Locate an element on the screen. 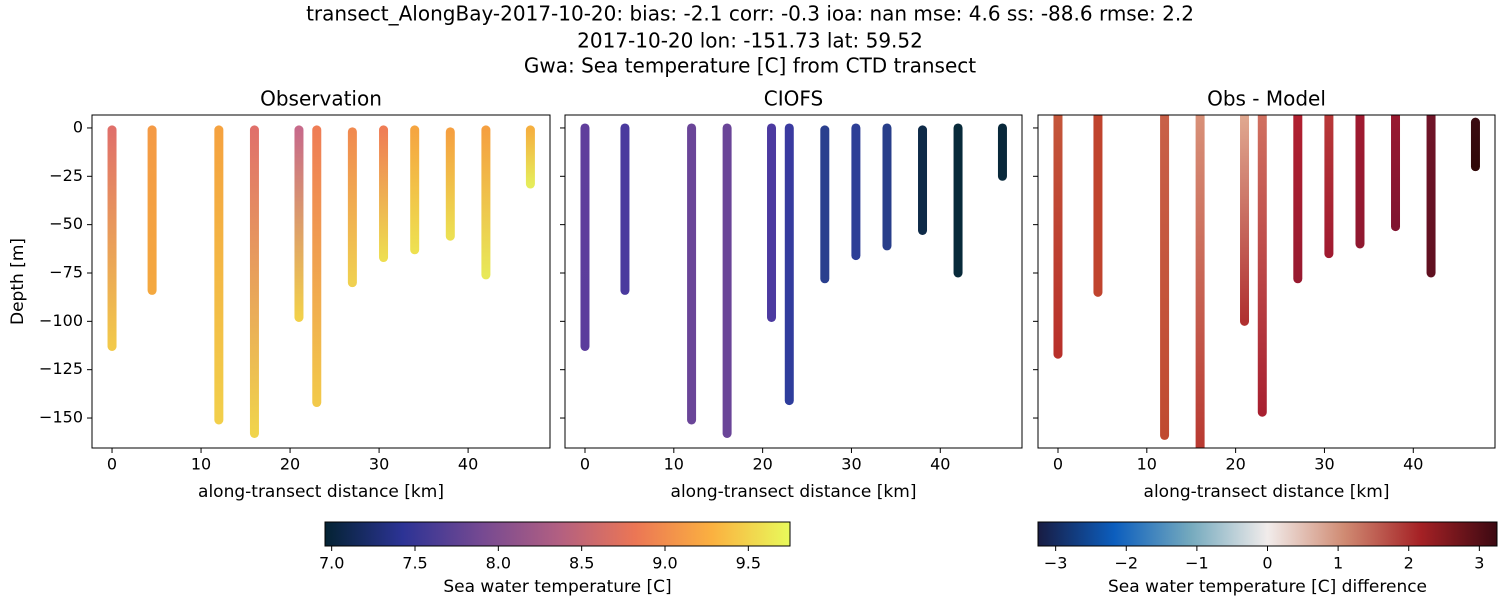 The height and width of the screenshot is (604, 1500). y-tick-label: −150 is located at coordinates (61, 417).